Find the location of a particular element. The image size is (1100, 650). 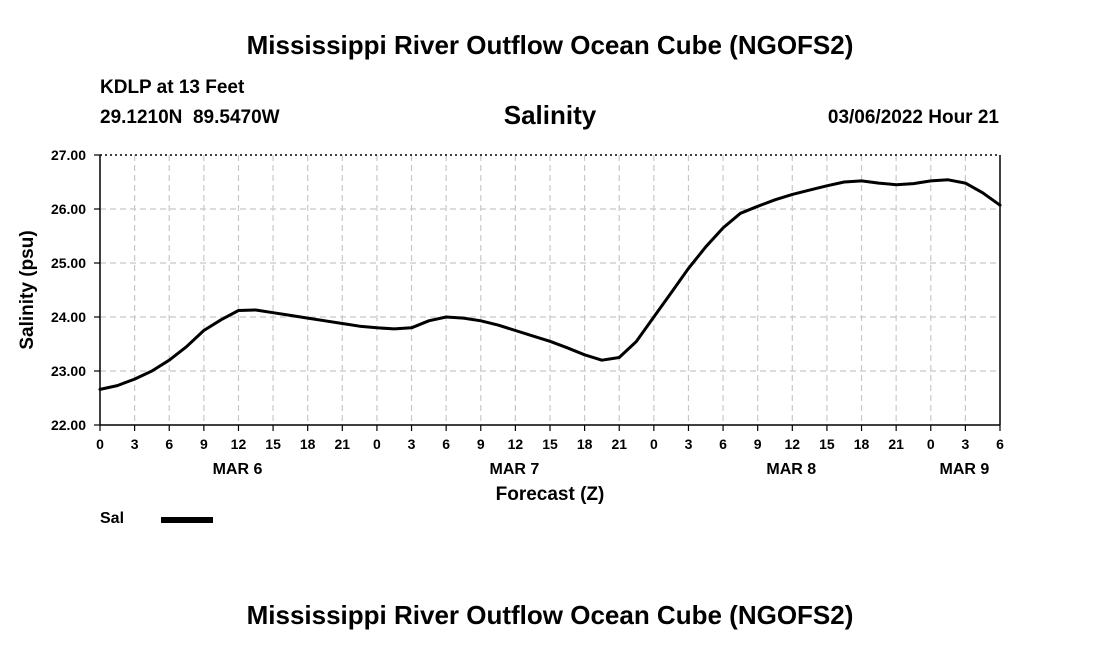

x-day-label: MAR 8 is located at coordinates (791, 469).